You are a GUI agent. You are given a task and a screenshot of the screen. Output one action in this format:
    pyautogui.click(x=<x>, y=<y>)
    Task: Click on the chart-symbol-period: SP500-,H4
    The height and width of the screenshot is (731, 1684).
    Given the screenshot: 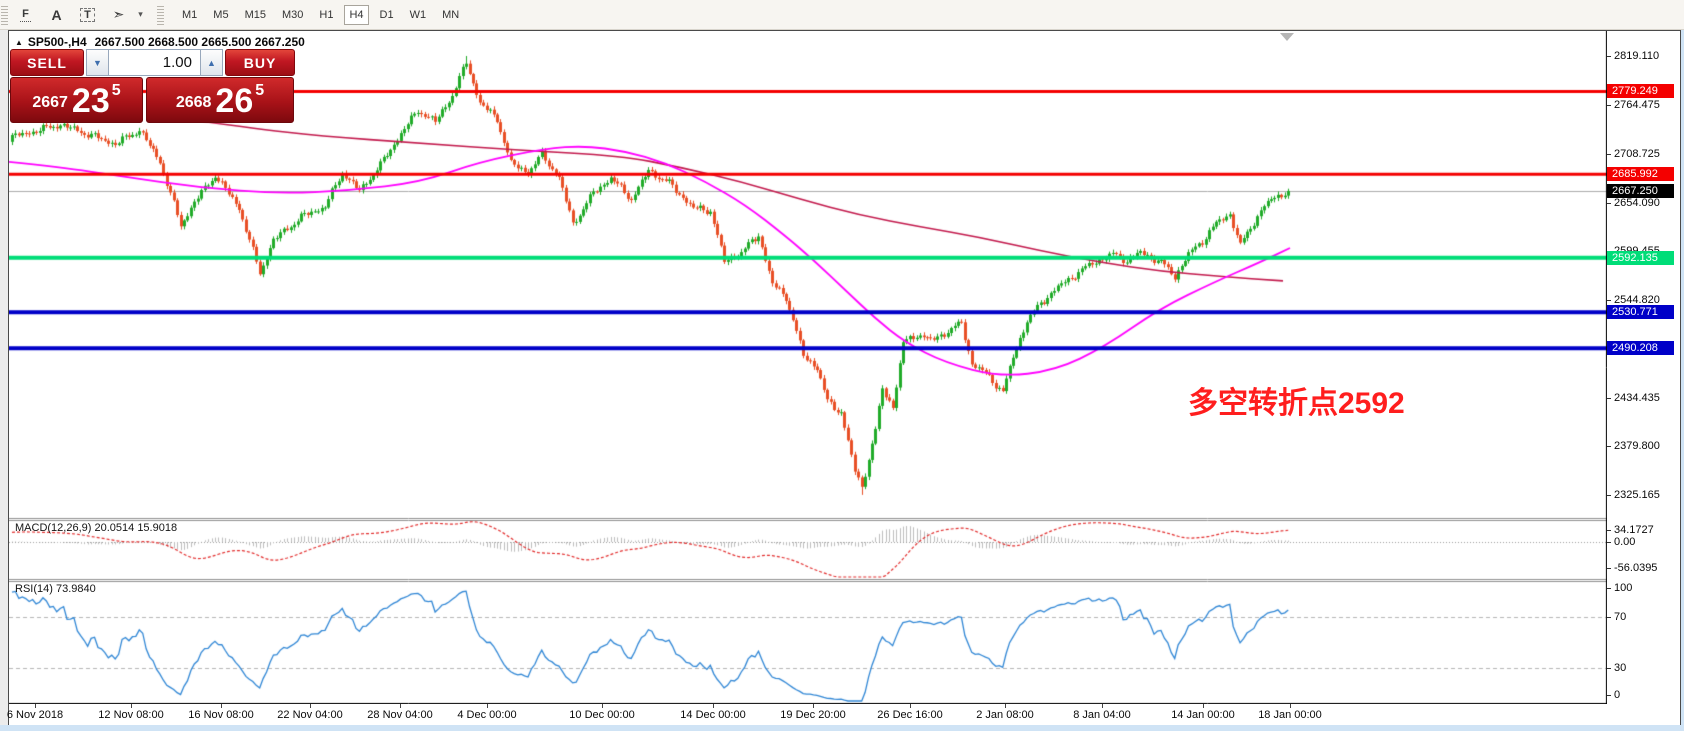 What is the action you would take?
    pyautogui.click(x=57, y=42)
    